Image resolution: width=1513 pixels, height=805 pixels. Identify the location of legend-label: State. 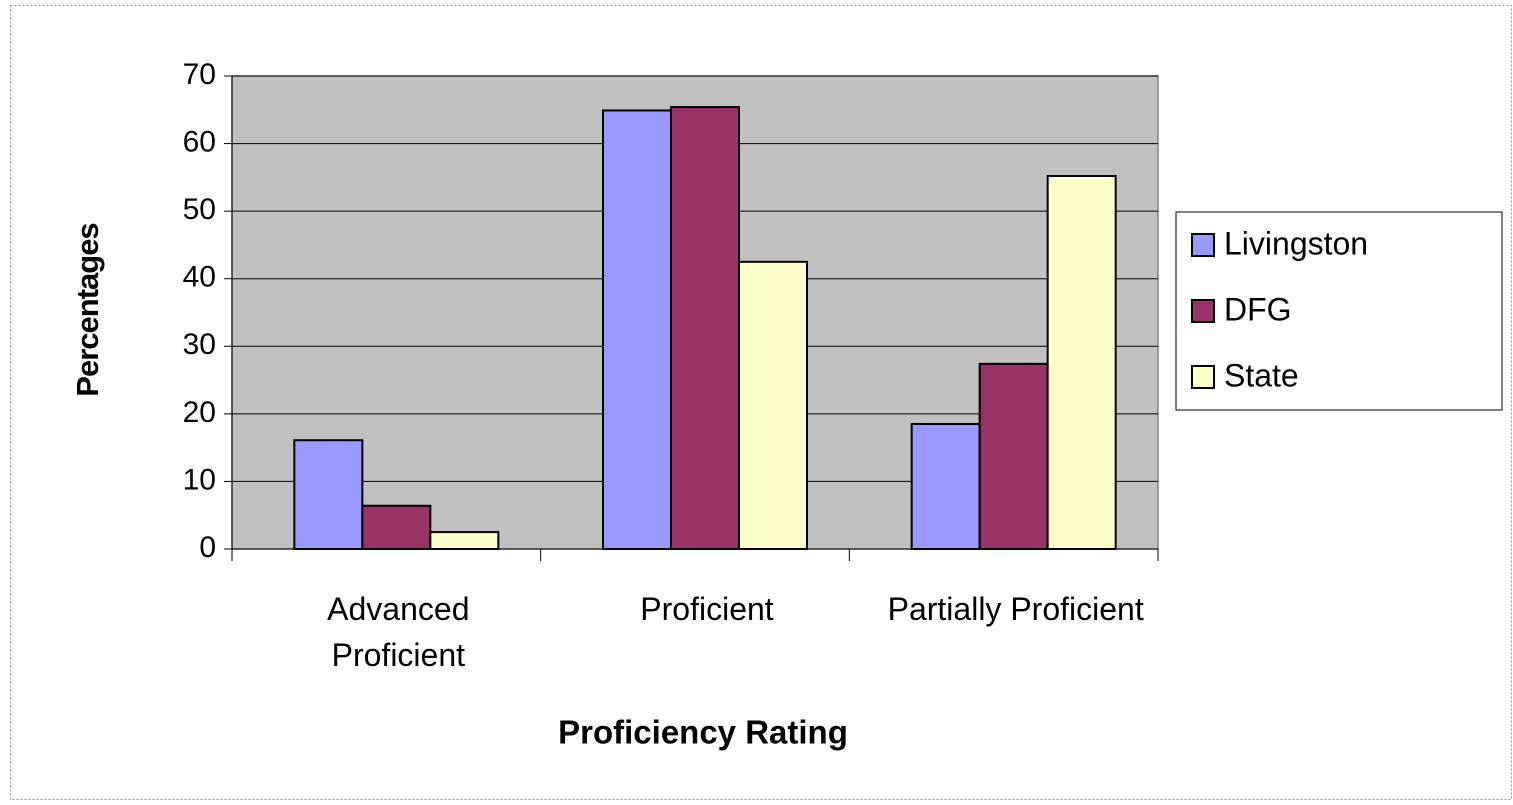
(1261, 375).